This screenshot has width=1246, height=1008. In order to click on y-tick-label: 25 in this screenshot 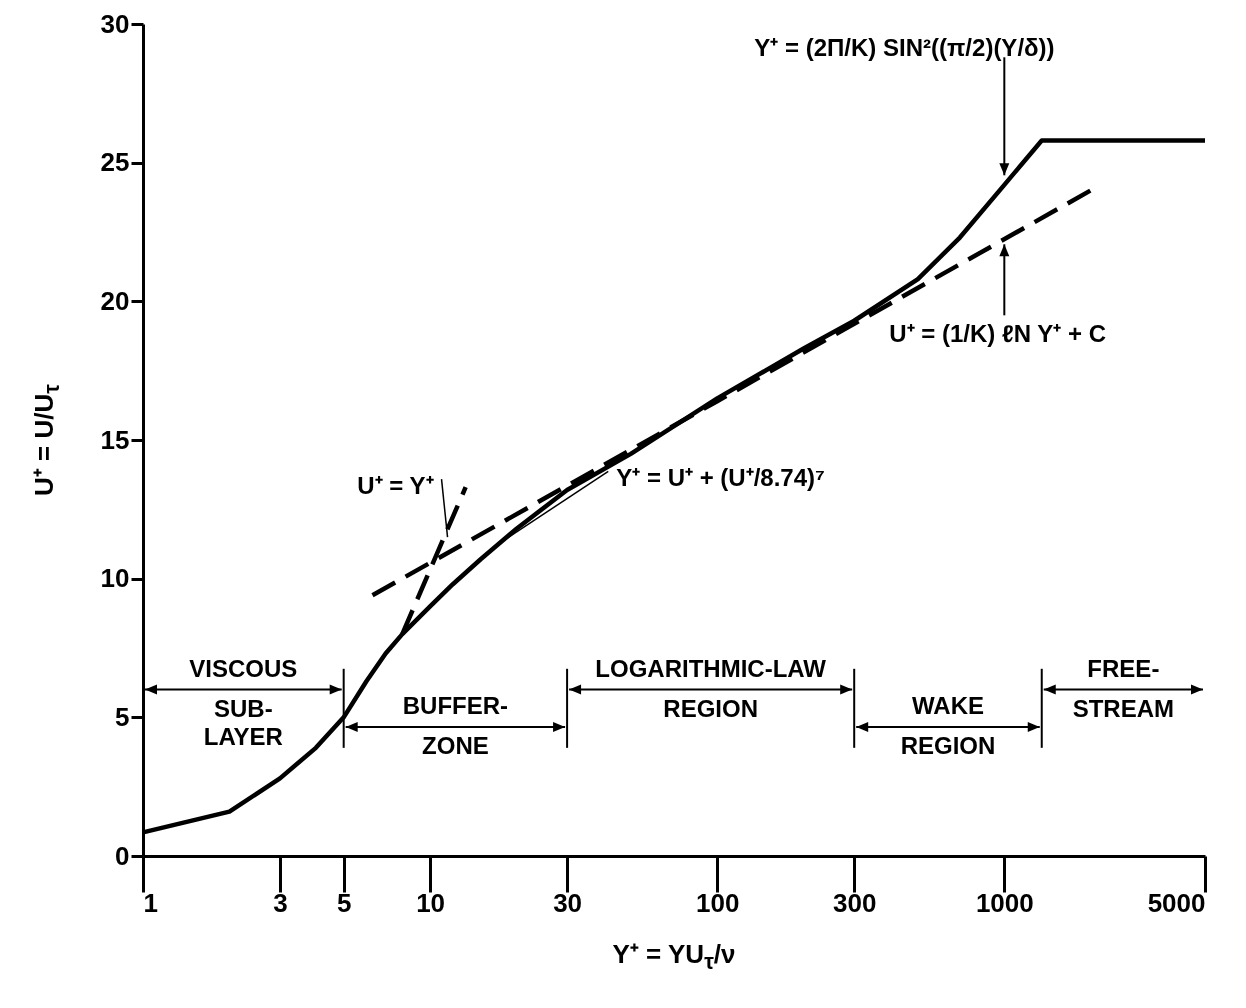, I will do `click(115, 162)`.